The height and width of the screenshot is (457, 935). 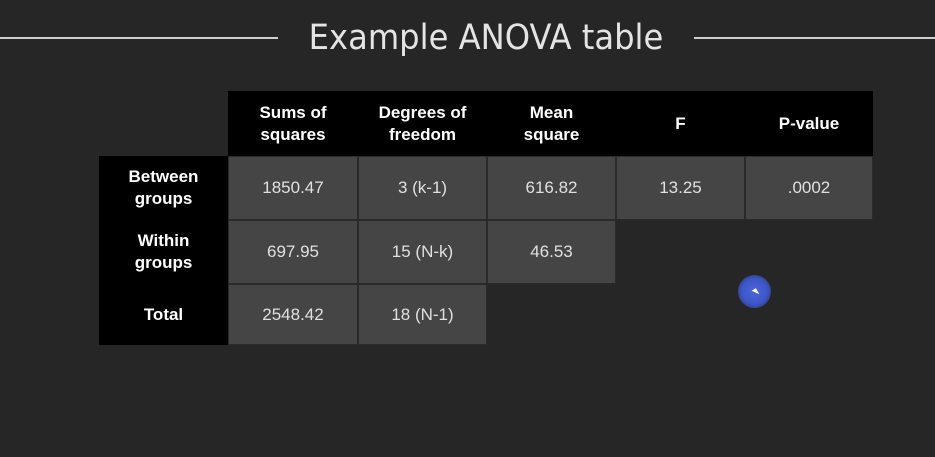 I want to click on title-rule-right, so click(x=814, y=38).